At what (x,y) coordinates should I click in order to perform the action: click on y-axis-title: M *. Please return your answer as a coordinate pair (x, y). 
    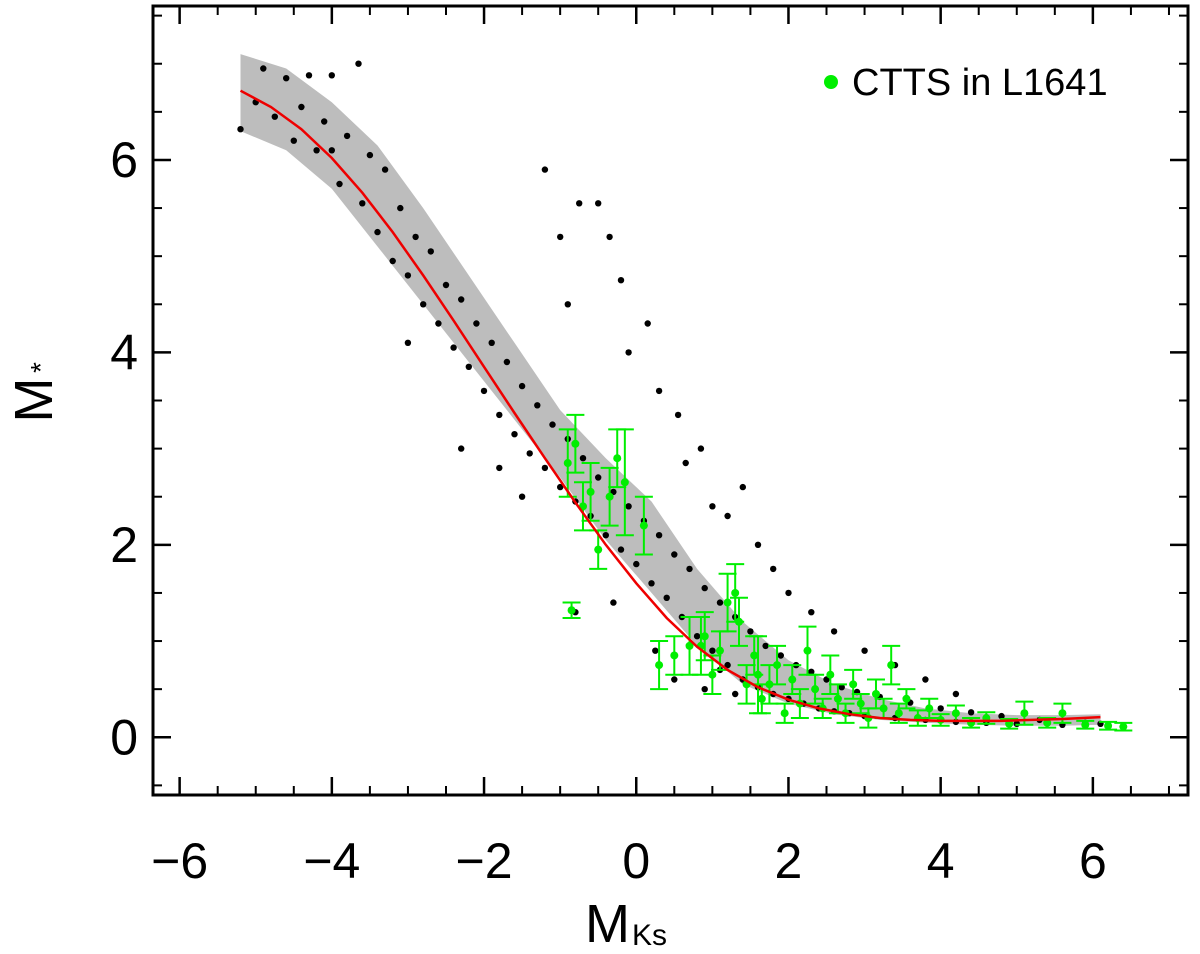
    Looking at the image, I should click on (34, 392).